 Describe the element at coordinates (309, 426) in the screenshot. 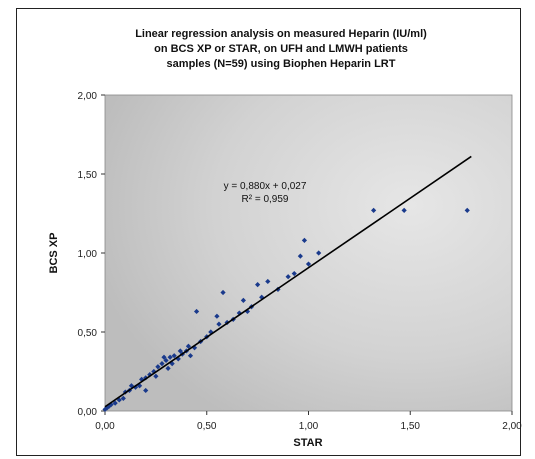

I see `x-tick-label: 1,00` at that location.